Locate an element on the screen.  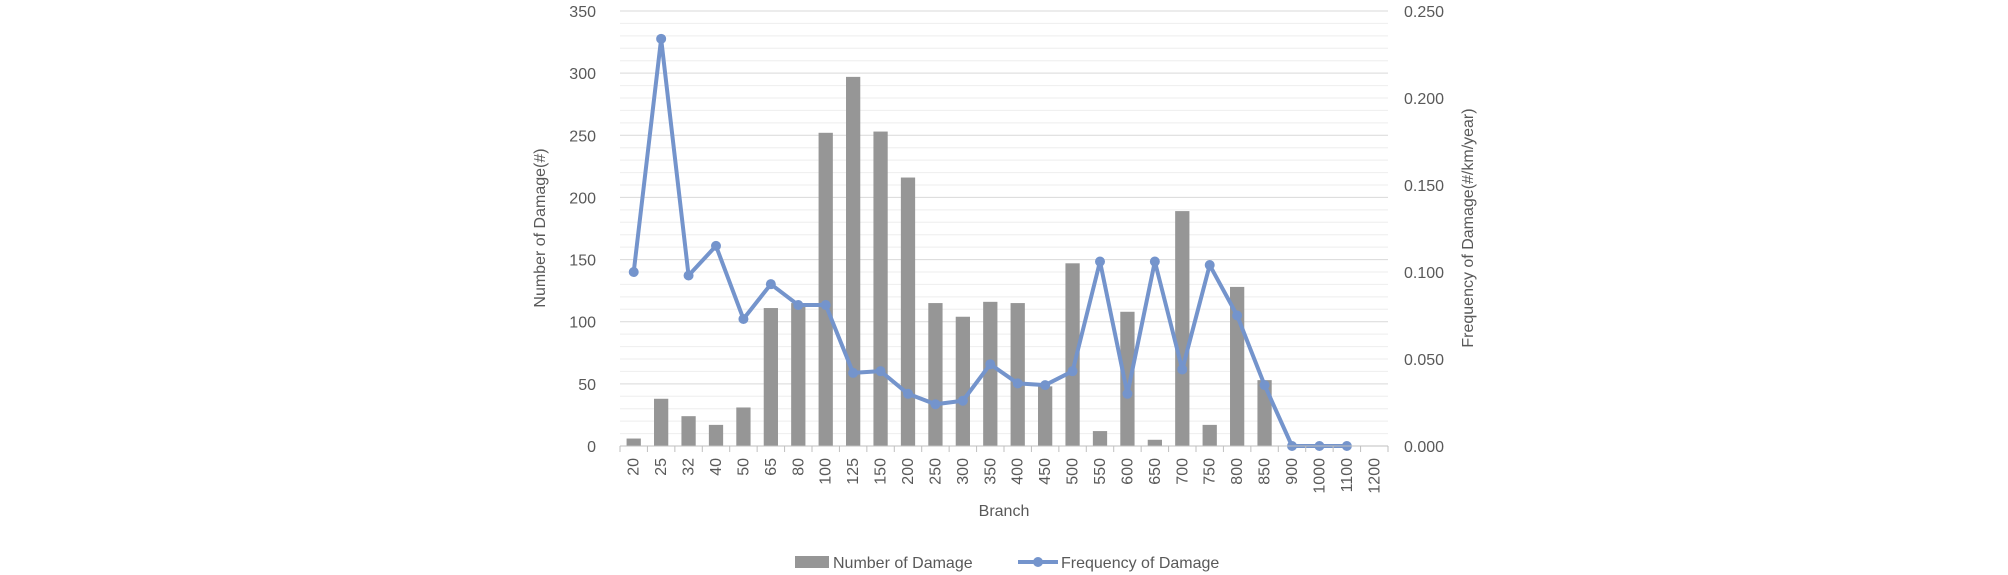
y-tick-label: 350 is located at coordinates (582, 12).